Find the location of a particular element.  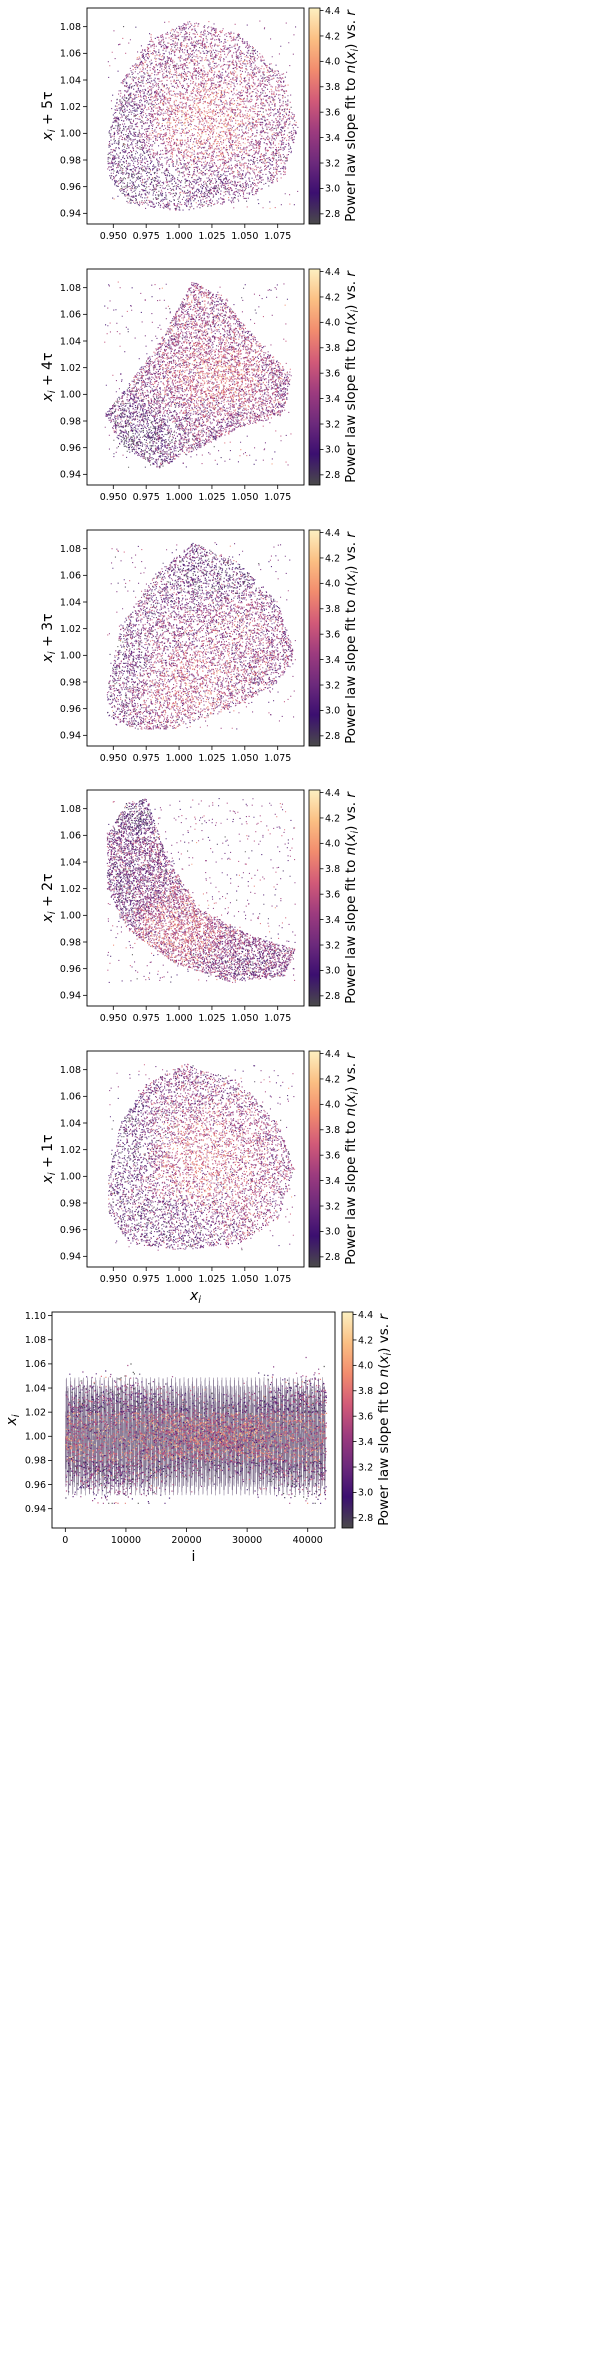

colorbar-label-text: Power law slope fit to is located at coordinates (351, 408).